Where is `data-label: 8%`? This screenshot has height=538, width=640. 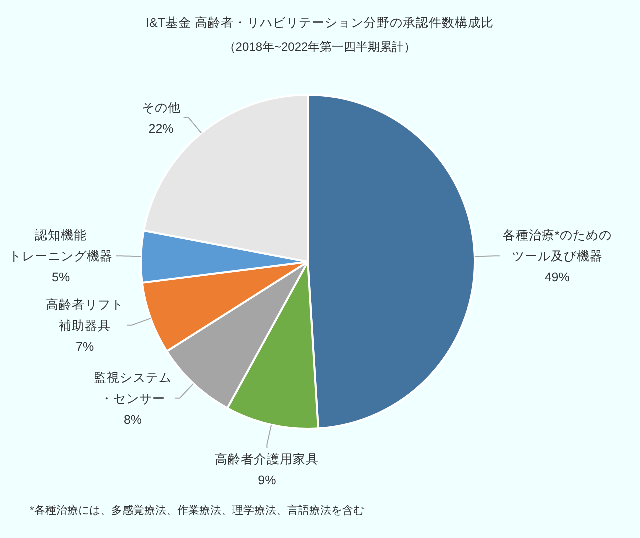 data-label: 8% is located at coordinates (133, 419).